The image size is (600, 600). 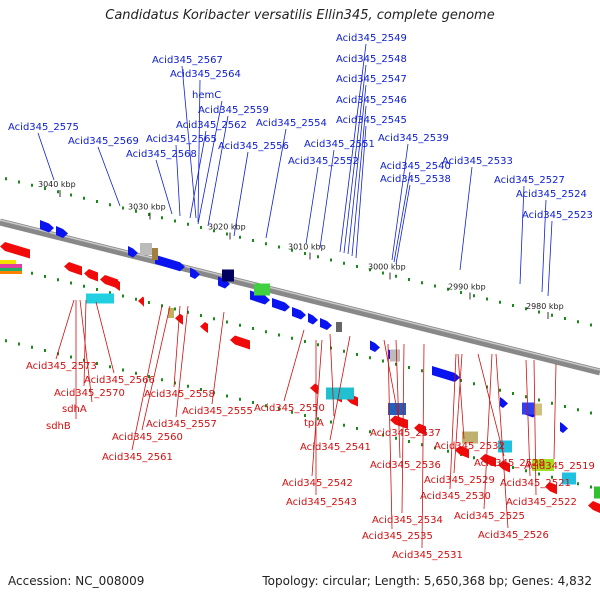 What do you see at coordinates (61, 366) in the screenshot?
I see `reverse-gene-label: Acid345_2573` at bounding box center [61, 366].